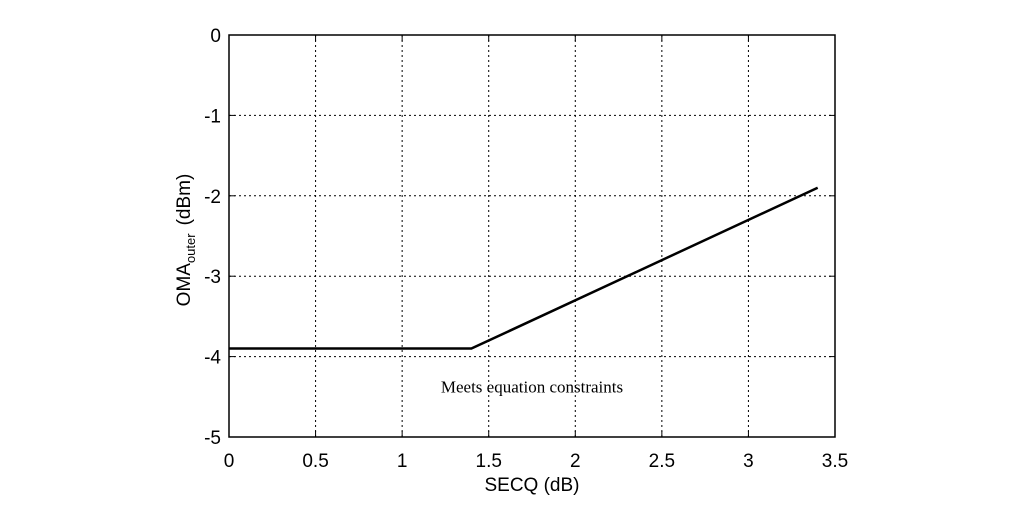 Image resolution: width=1010 pixels, height=518 pixels. Describe the element at coordinates (835, 461) in the screenshot. I see `x-tick-label: 3.5` at that location.